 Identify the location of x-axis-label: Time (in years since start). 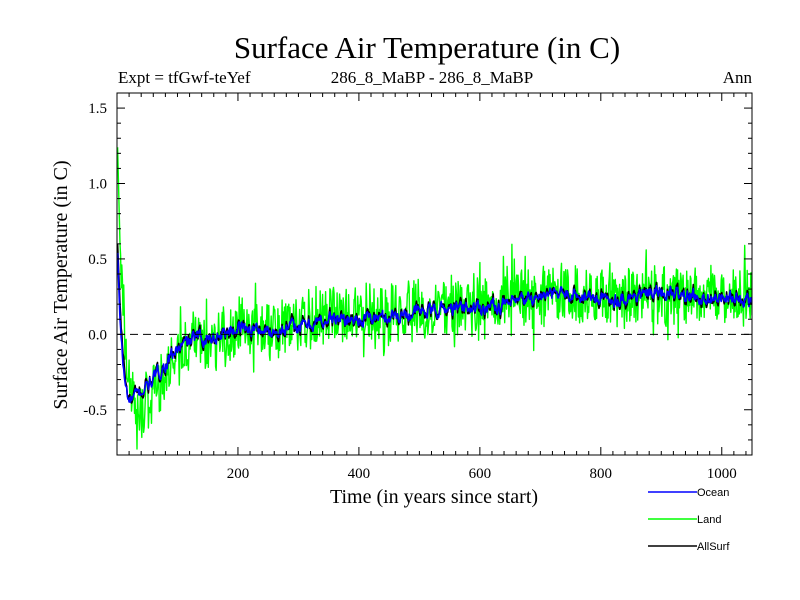
(434, 497).